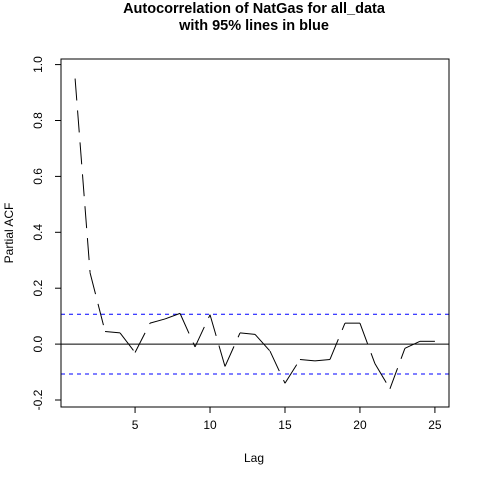 The width and height of the screenshot is (480, 480). What do you see at coordinates (210, 425) in the screenshot?
I see `x-tick-label-10: 10` at bounding box center [210, 425].